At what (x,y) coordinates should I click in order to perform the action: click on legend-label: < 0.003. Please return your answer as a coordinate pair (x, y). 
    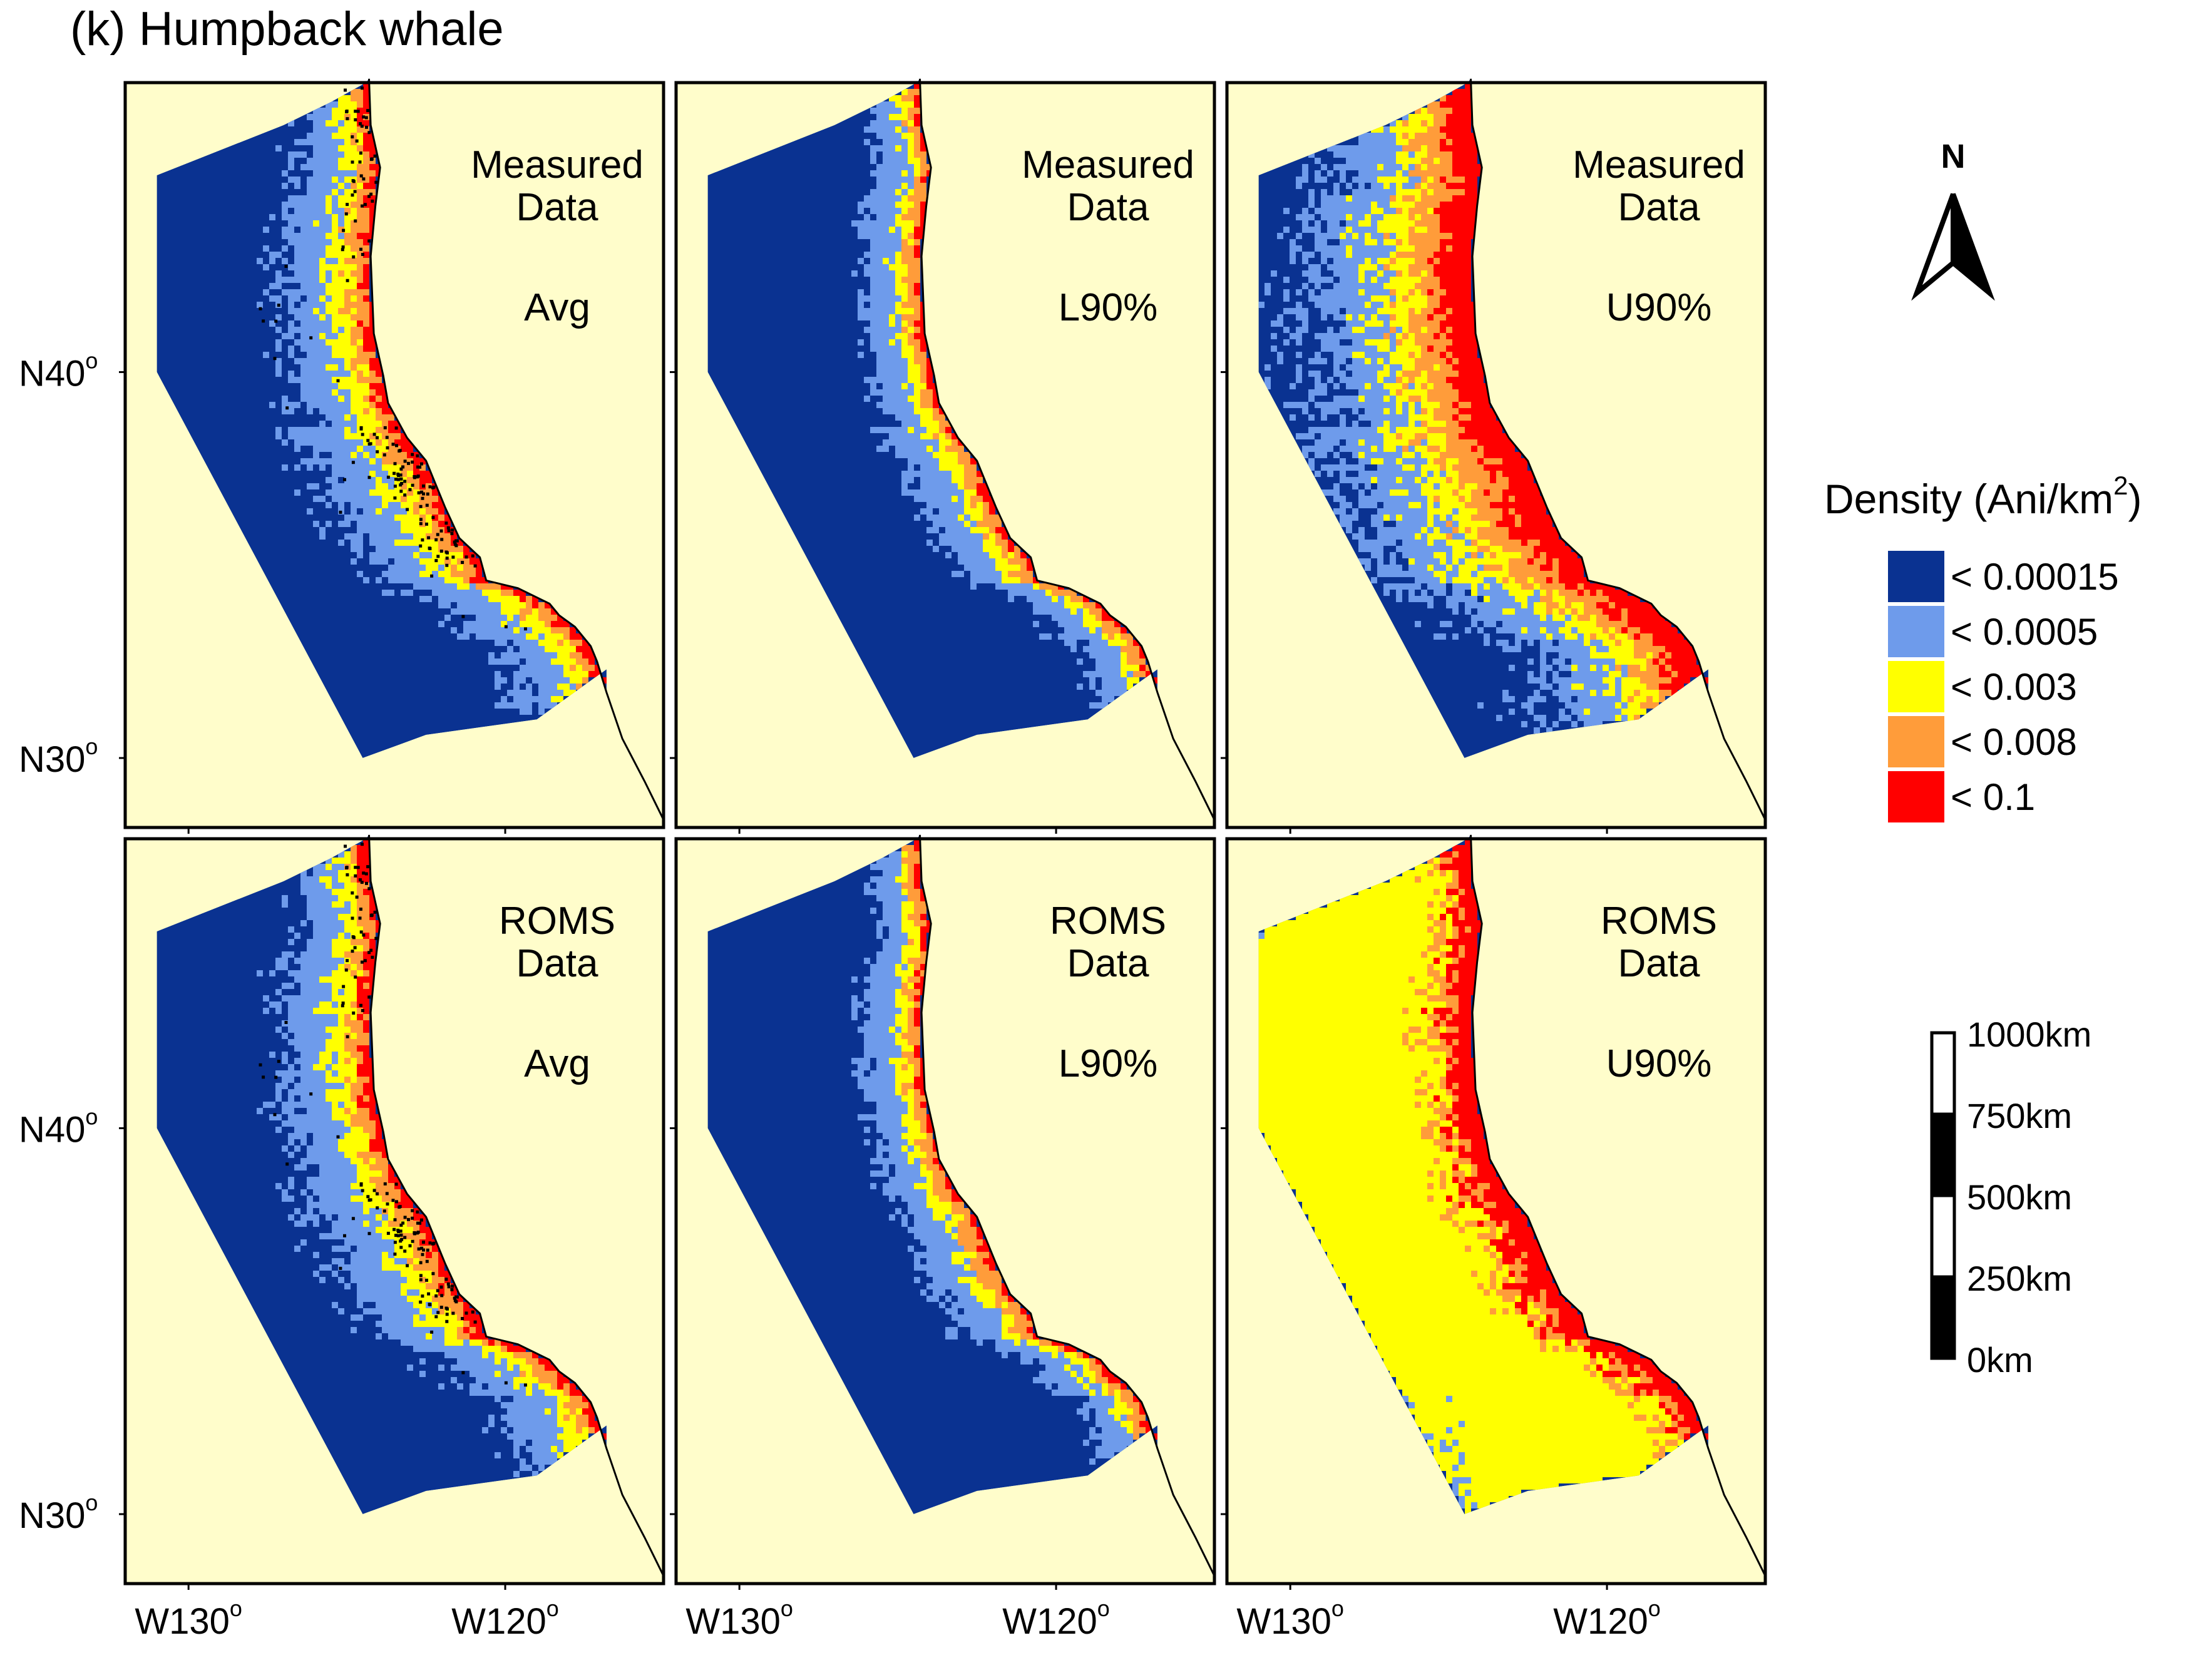
    Looking at the image, I should click on (2014, 687).